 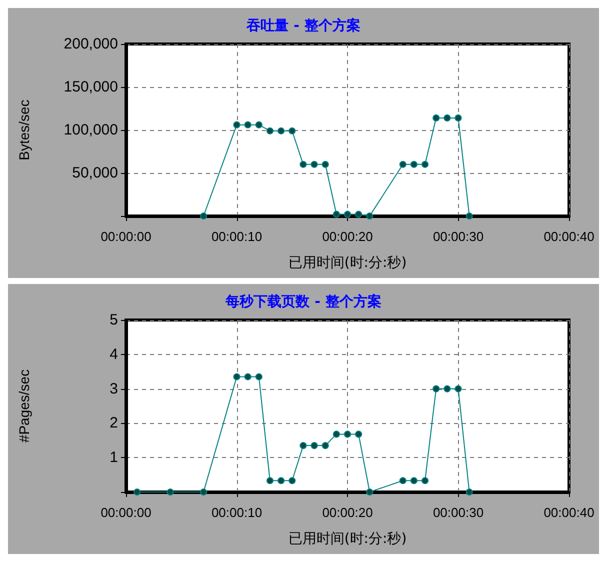 I want to click on y-tick-label: 3, so click(x=114, y=389).